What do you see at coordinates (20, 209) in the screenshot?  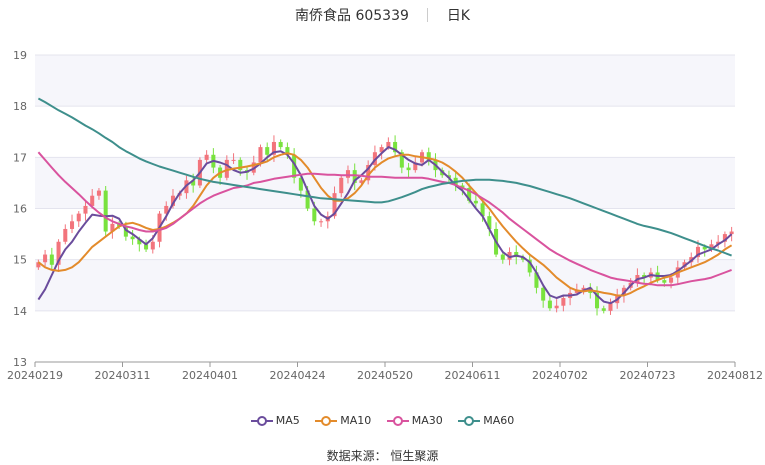 I see `y-tick-label: 16` at bounding box center [20, 209].